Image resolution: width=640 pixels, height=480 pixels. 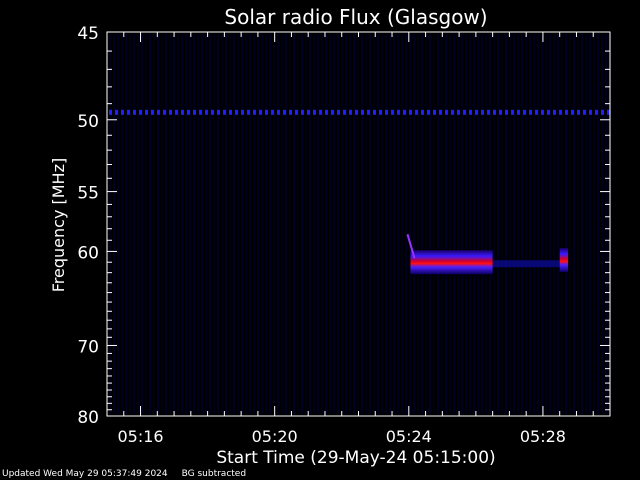 I want to click on x-tick-label: 05:28, so click(x=543, y=436).